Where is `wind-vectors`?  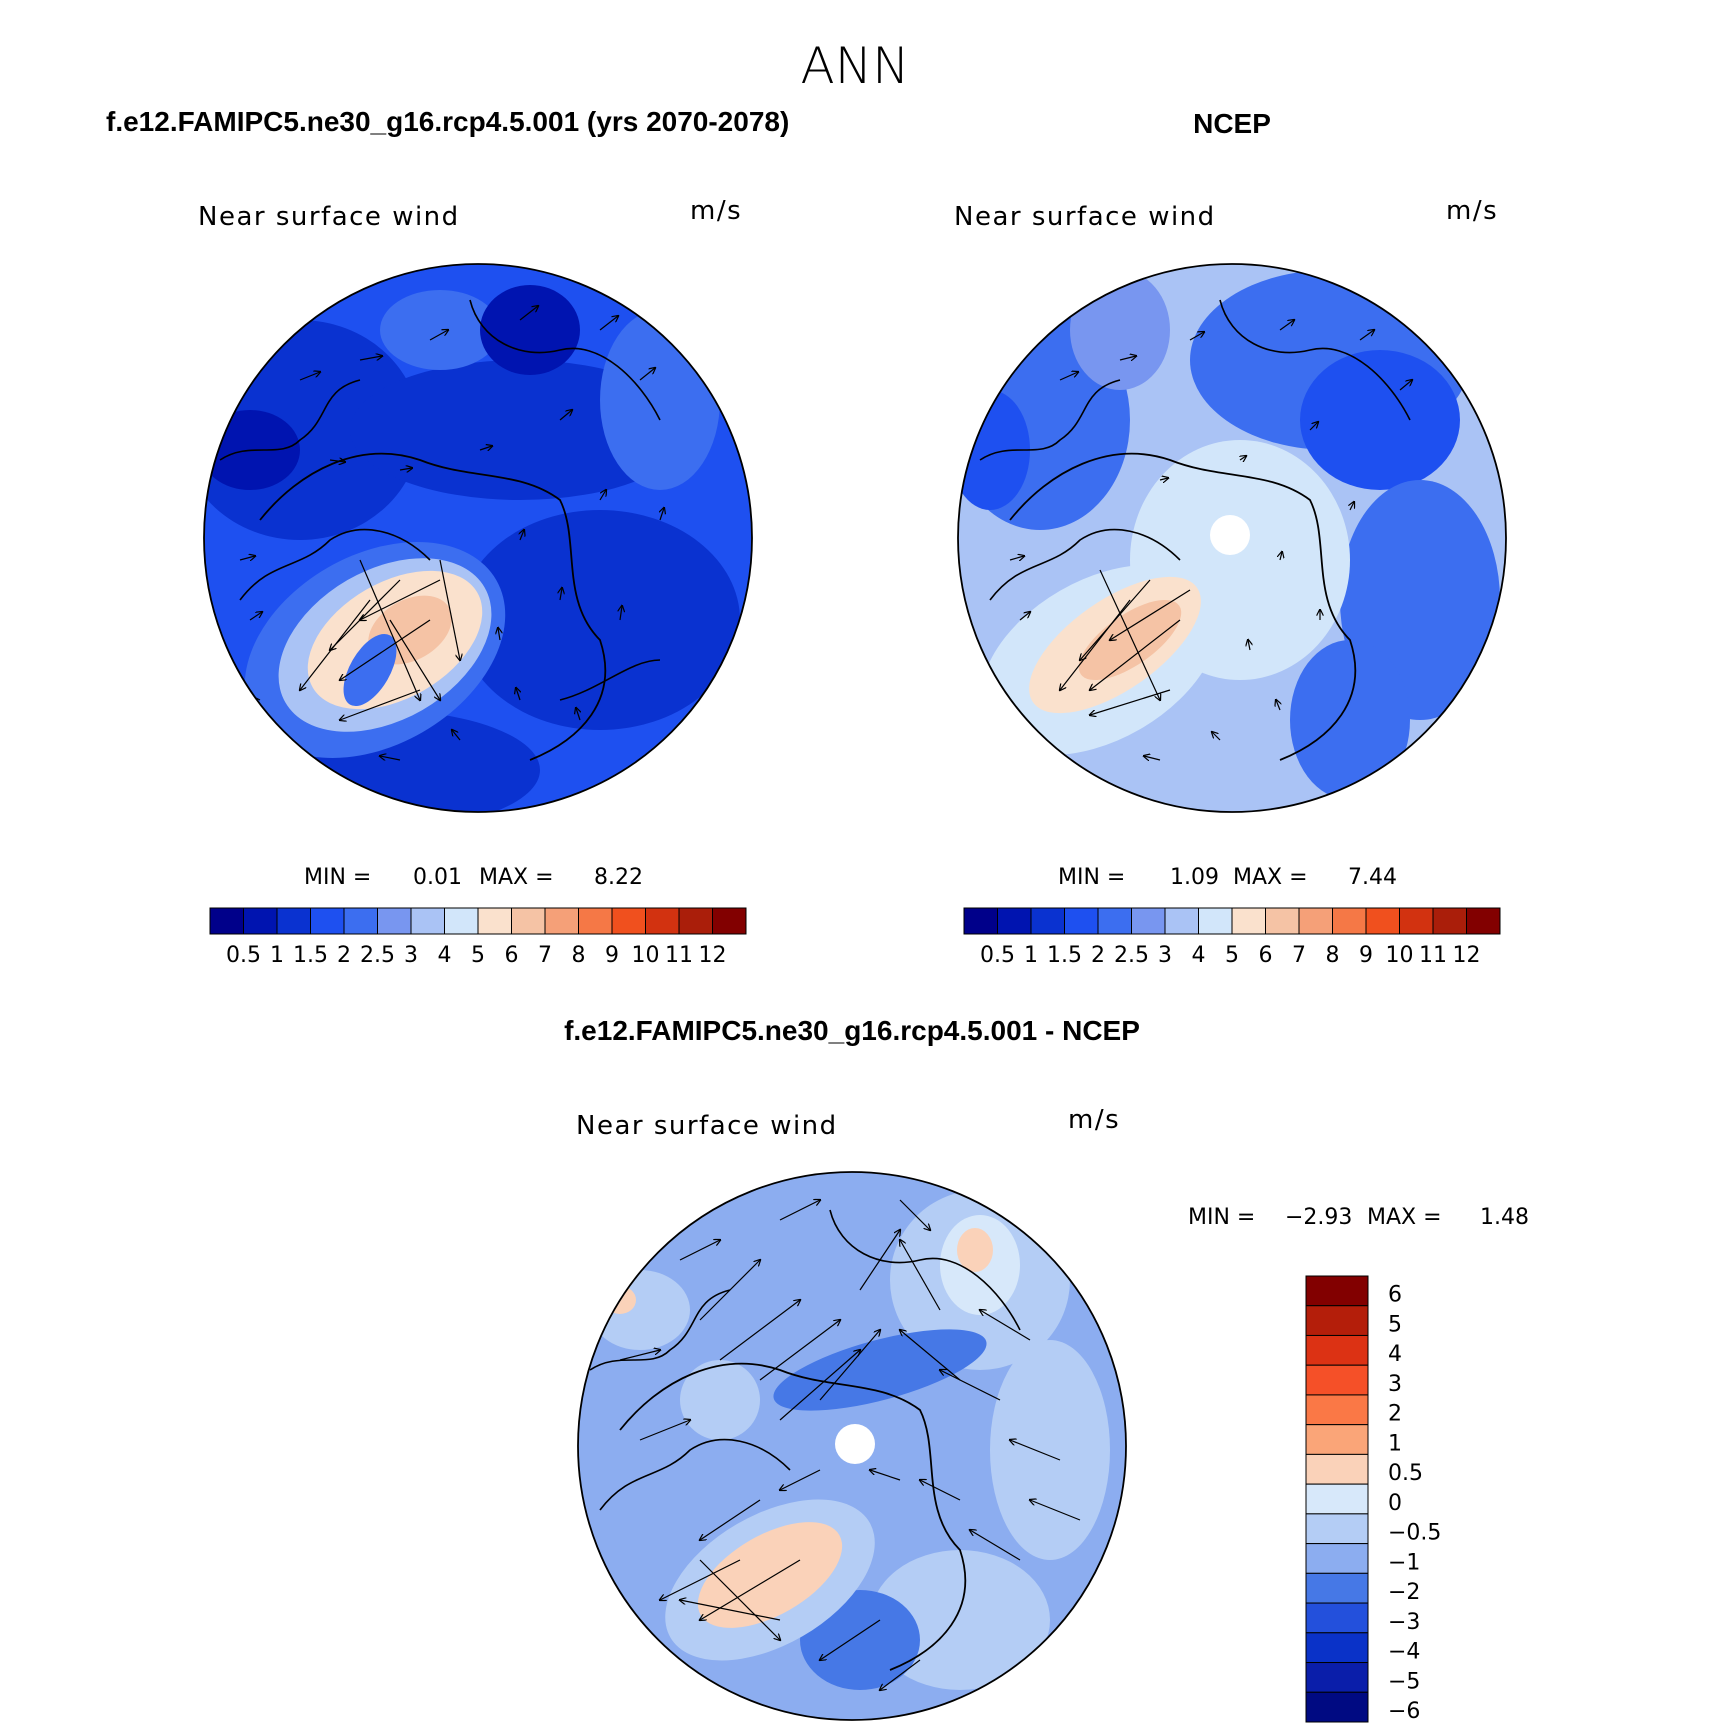 wind-vectors is located at coordinates (1210, 540).